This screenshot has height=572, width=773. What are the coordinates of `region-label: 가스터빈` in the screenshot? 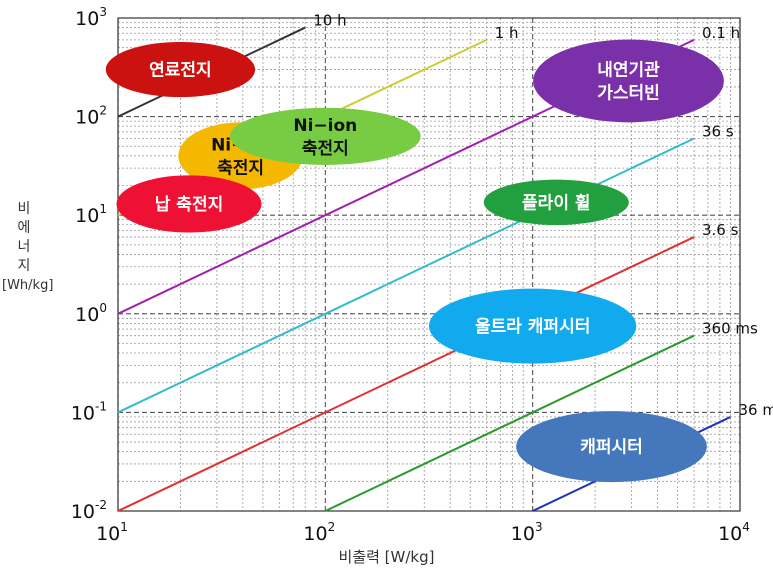 It's located at (628, 93).